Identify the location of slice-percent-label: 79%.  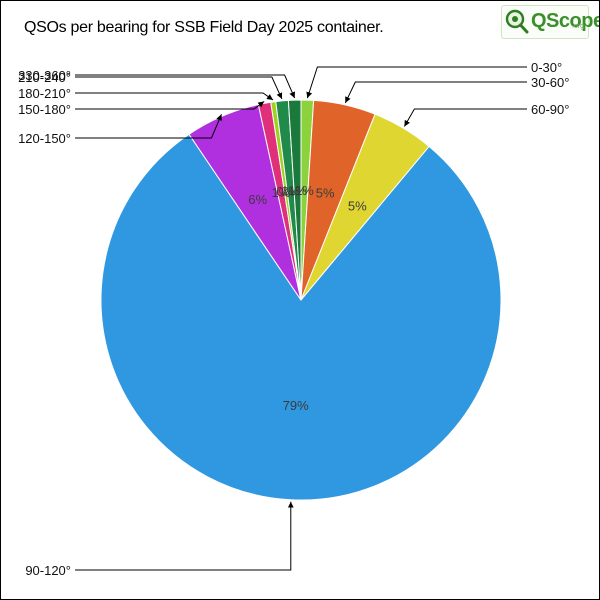
(296, 405).